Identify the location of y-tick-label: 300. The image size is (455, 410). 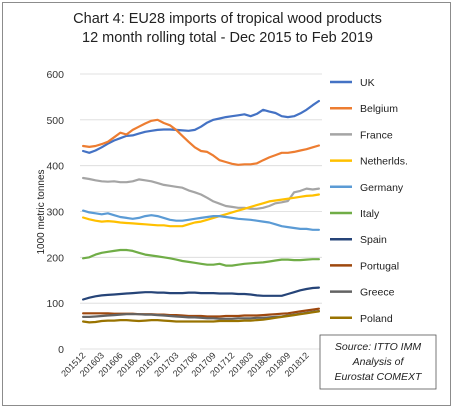
(55, 213).